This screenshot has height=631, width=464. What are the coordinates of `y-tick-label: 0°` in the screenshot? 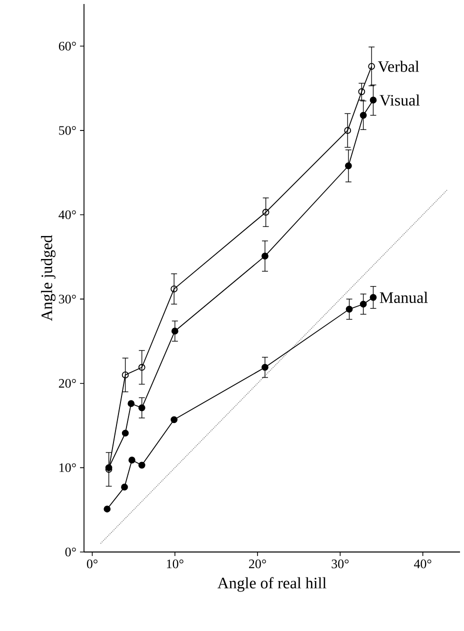 It's located at (70, 552).